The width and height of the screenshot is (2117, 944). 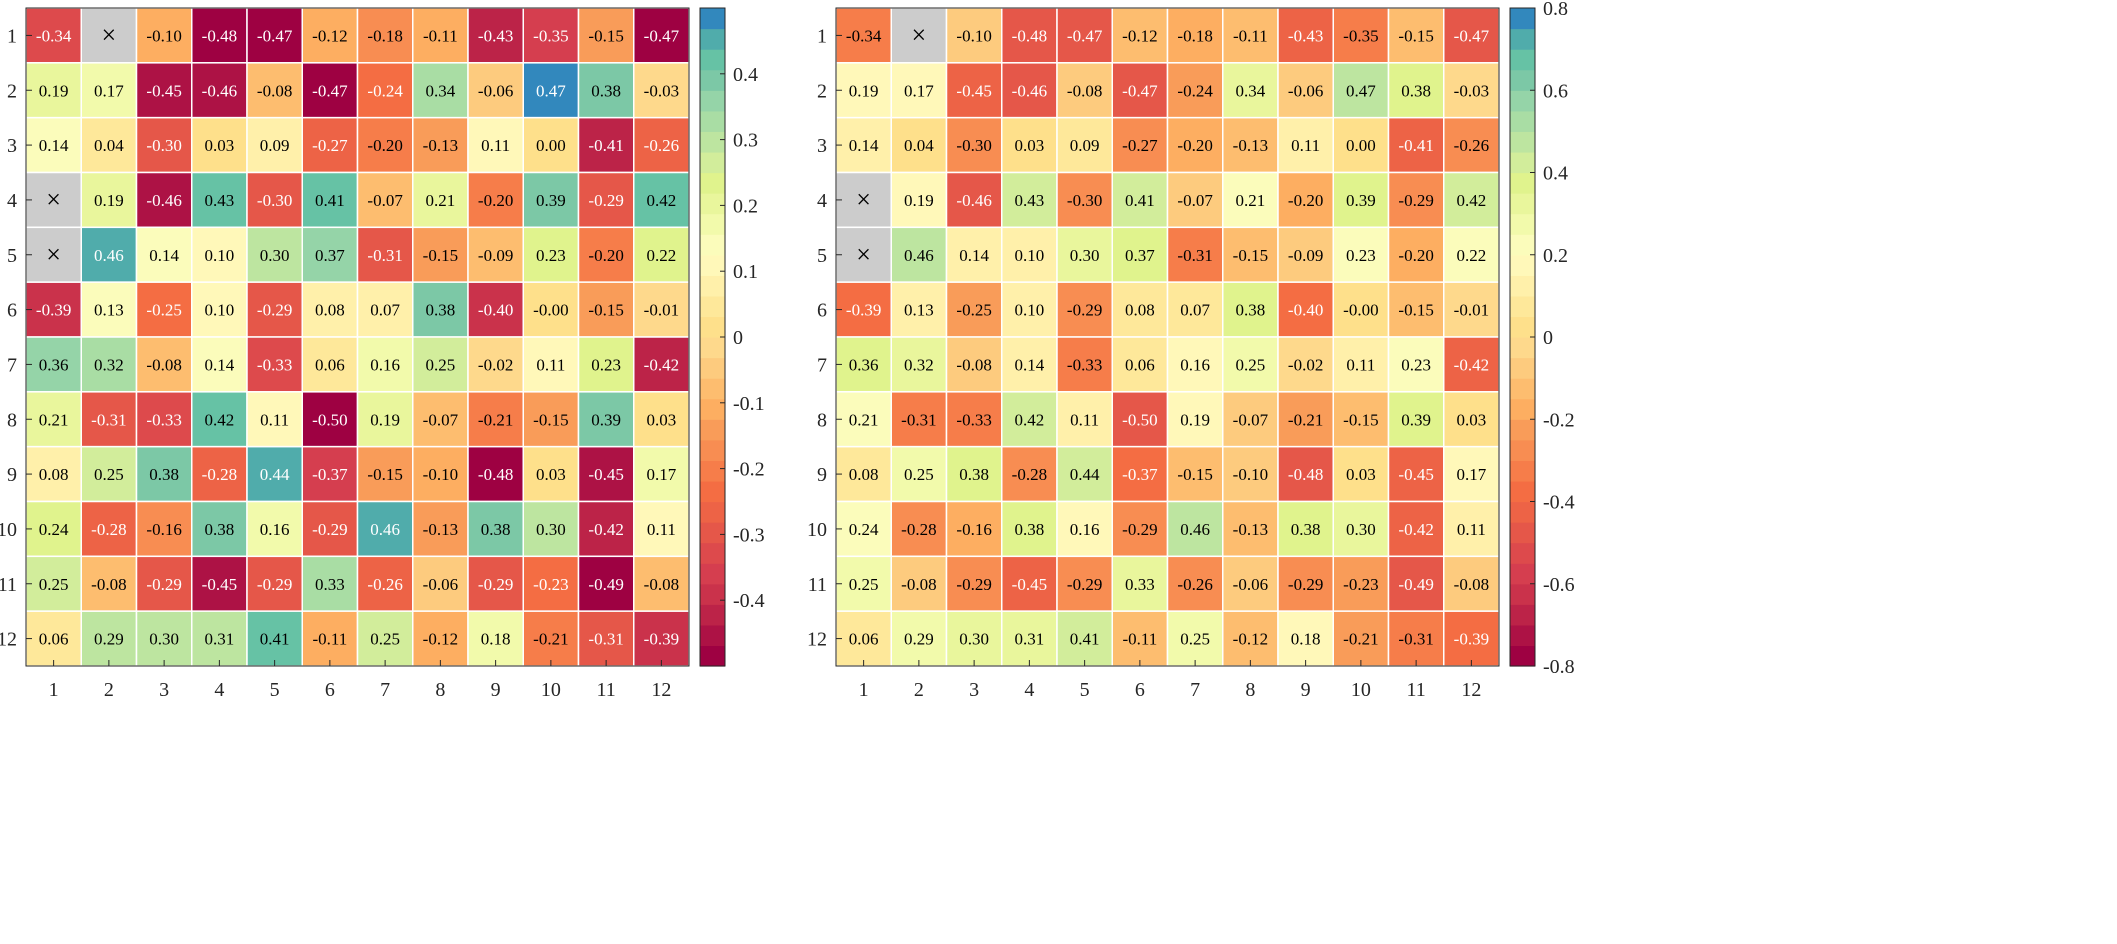 I want to click on cell-label: 0.31, so click(x=220, y=639).